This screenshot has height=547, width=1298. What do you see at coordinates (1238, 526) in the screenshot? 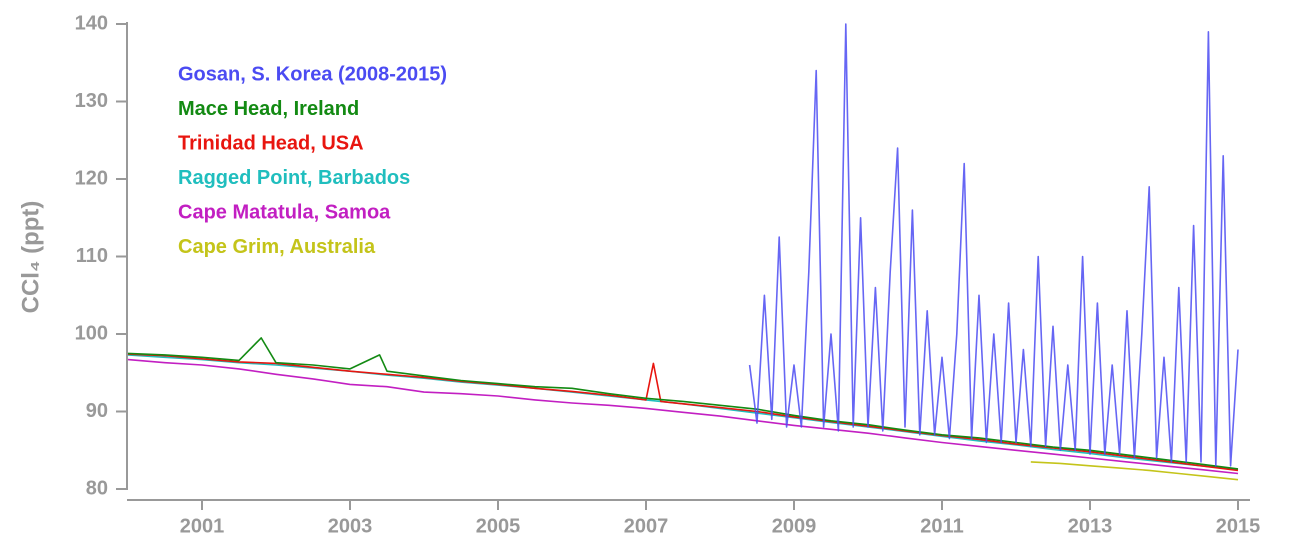
I see `x-tick-label: 2015` at bounding box center [1238, 526].